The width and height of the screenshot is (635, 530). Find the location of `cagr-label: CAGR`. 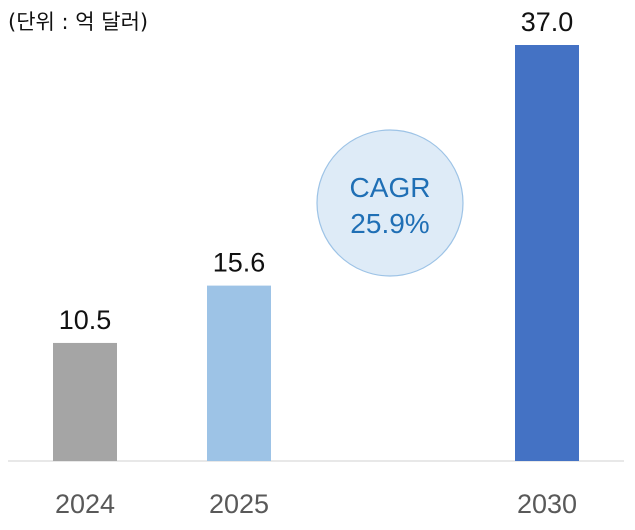

cagr-label: CAGR is located at coordinates (390, 187).